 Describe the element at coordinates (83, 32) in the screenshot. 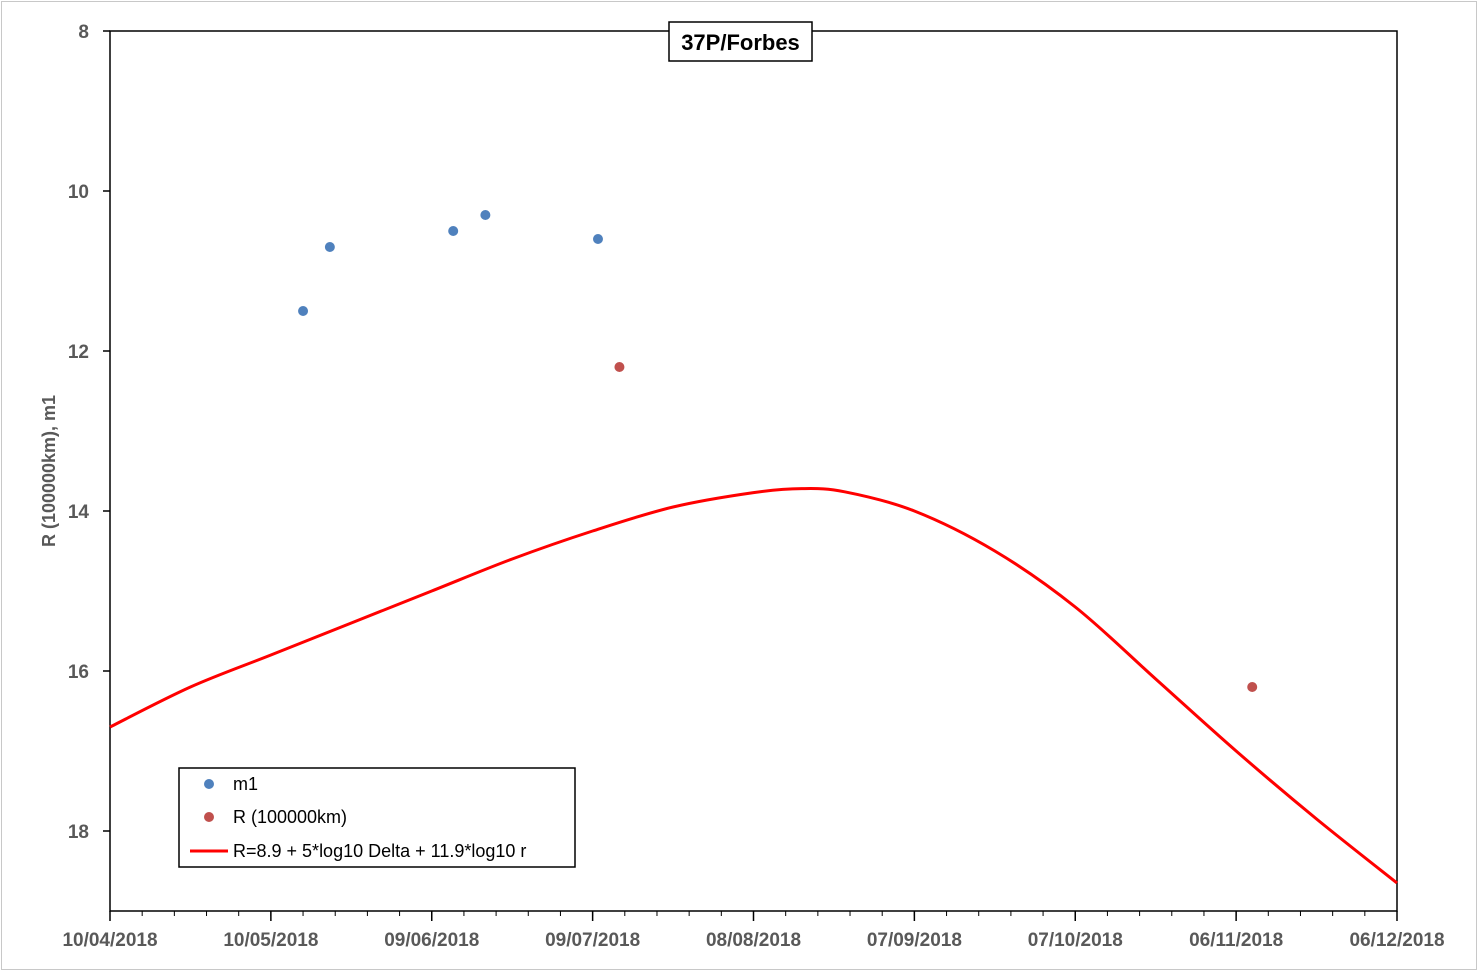

I see `y-tick-label: 8` at that location.